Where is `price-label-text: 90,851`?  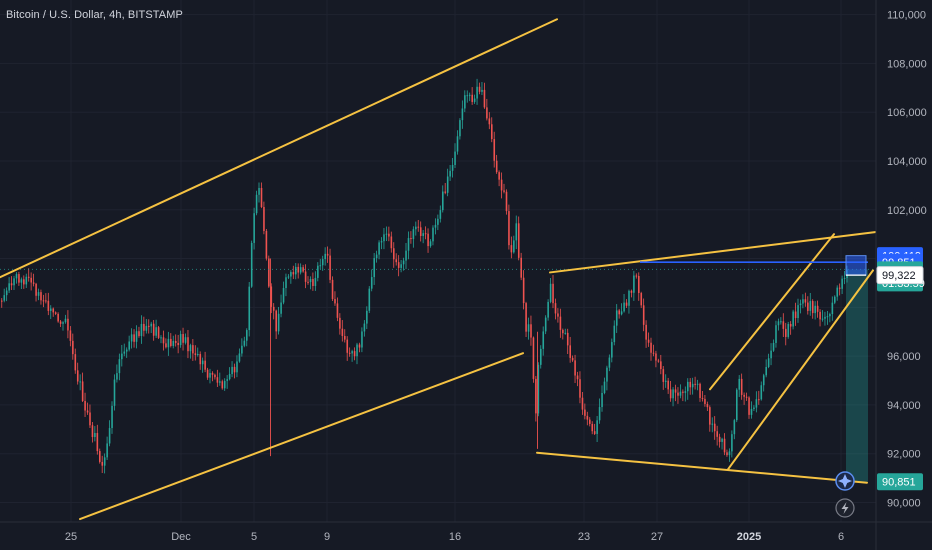
price-label-text: 90,851 is located at coordinates (899, 483).